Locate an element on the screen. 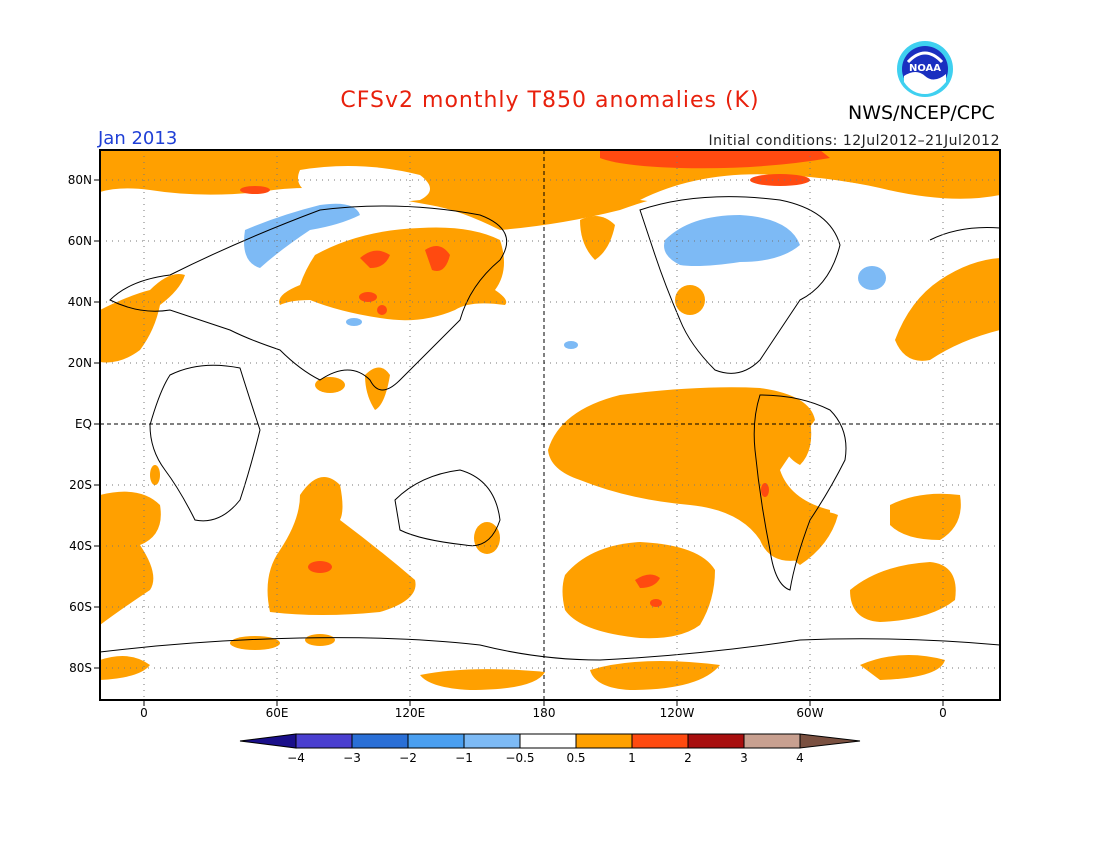 The image size is (1100, 850). colorbar-label: 1 is located at coordinates (632, 758).